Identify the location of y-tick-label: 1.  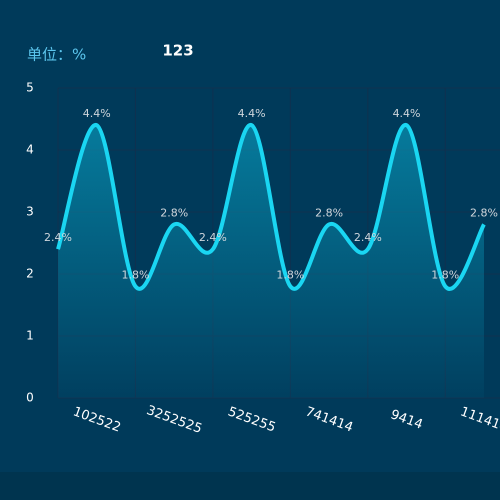
(30, 336).